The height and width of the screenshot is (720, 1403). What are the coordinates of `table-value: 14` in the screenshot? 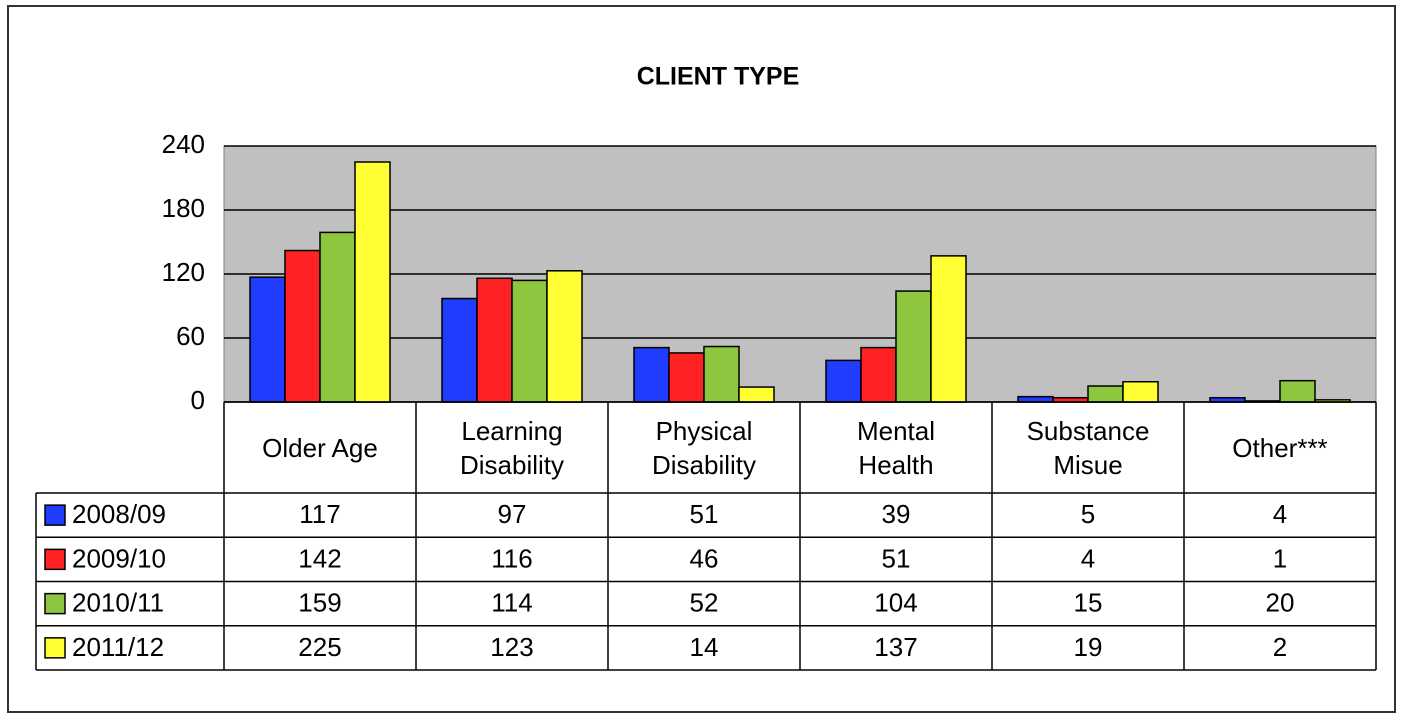 It's located at (704, 647).